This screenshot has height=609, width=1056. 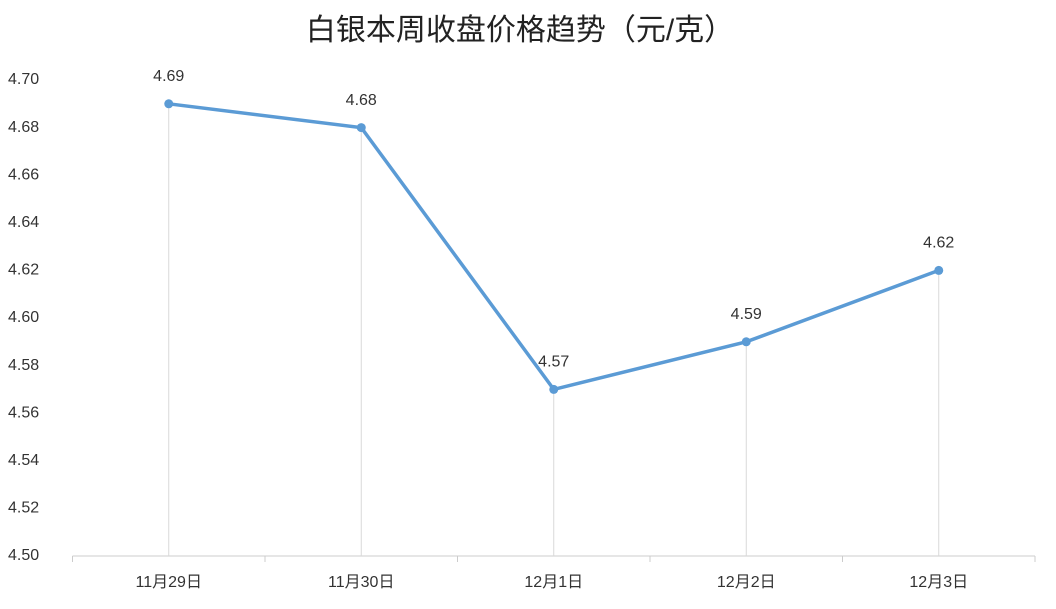 What do you see at coordinates (23, 127) in the screenshot?
I see `y-tick-label: 4.68` at bounding box center [23, 127].